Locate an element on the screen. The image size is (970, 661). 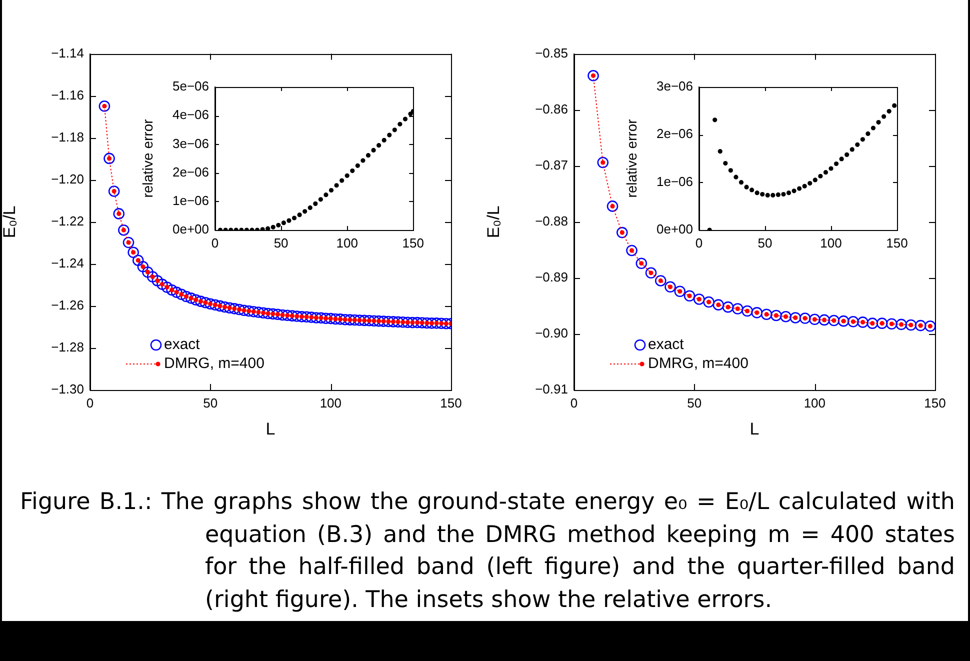
y-tick-label: 1e−06 is located at coordinates (674, 181).